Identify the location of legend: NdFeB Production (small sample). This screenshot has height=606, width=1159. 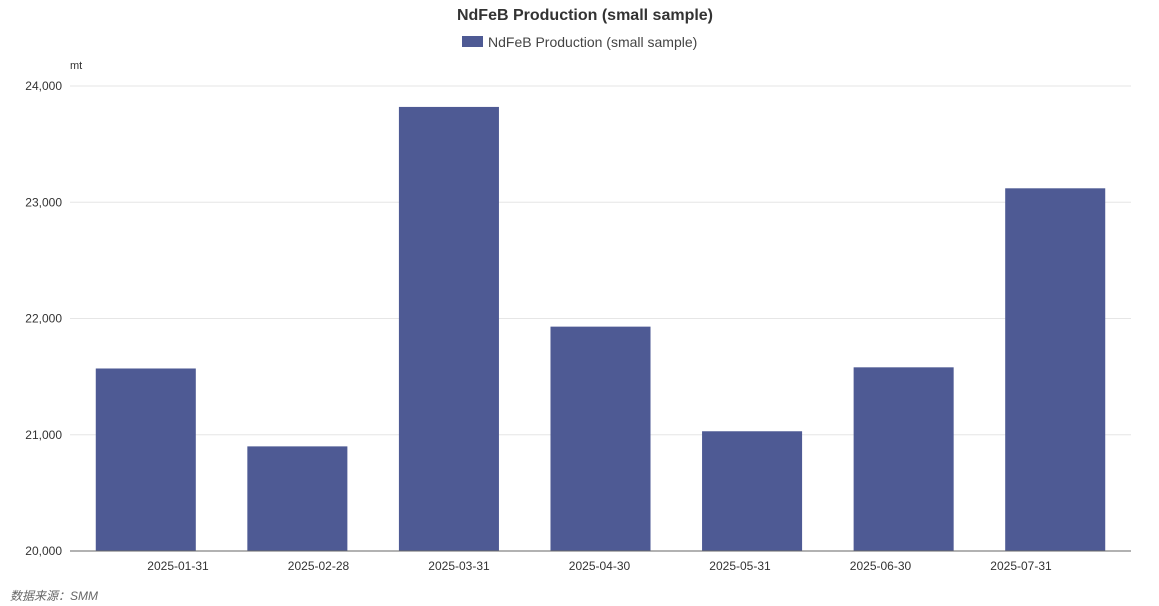
(579, 42).